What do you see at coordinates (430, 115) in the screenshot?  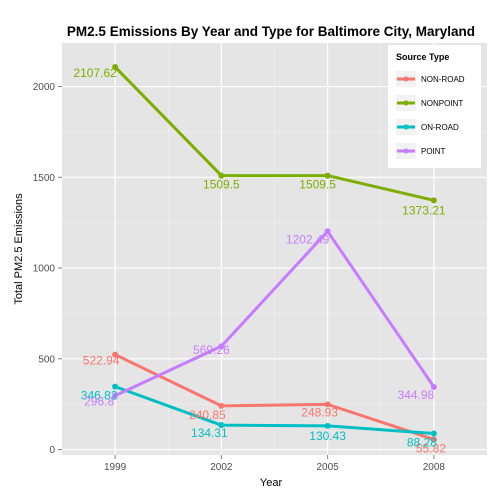 I see `legend-items: NON-ROAD NONPOINT ON-ROAD POINT` at bounding box center [430, 115].